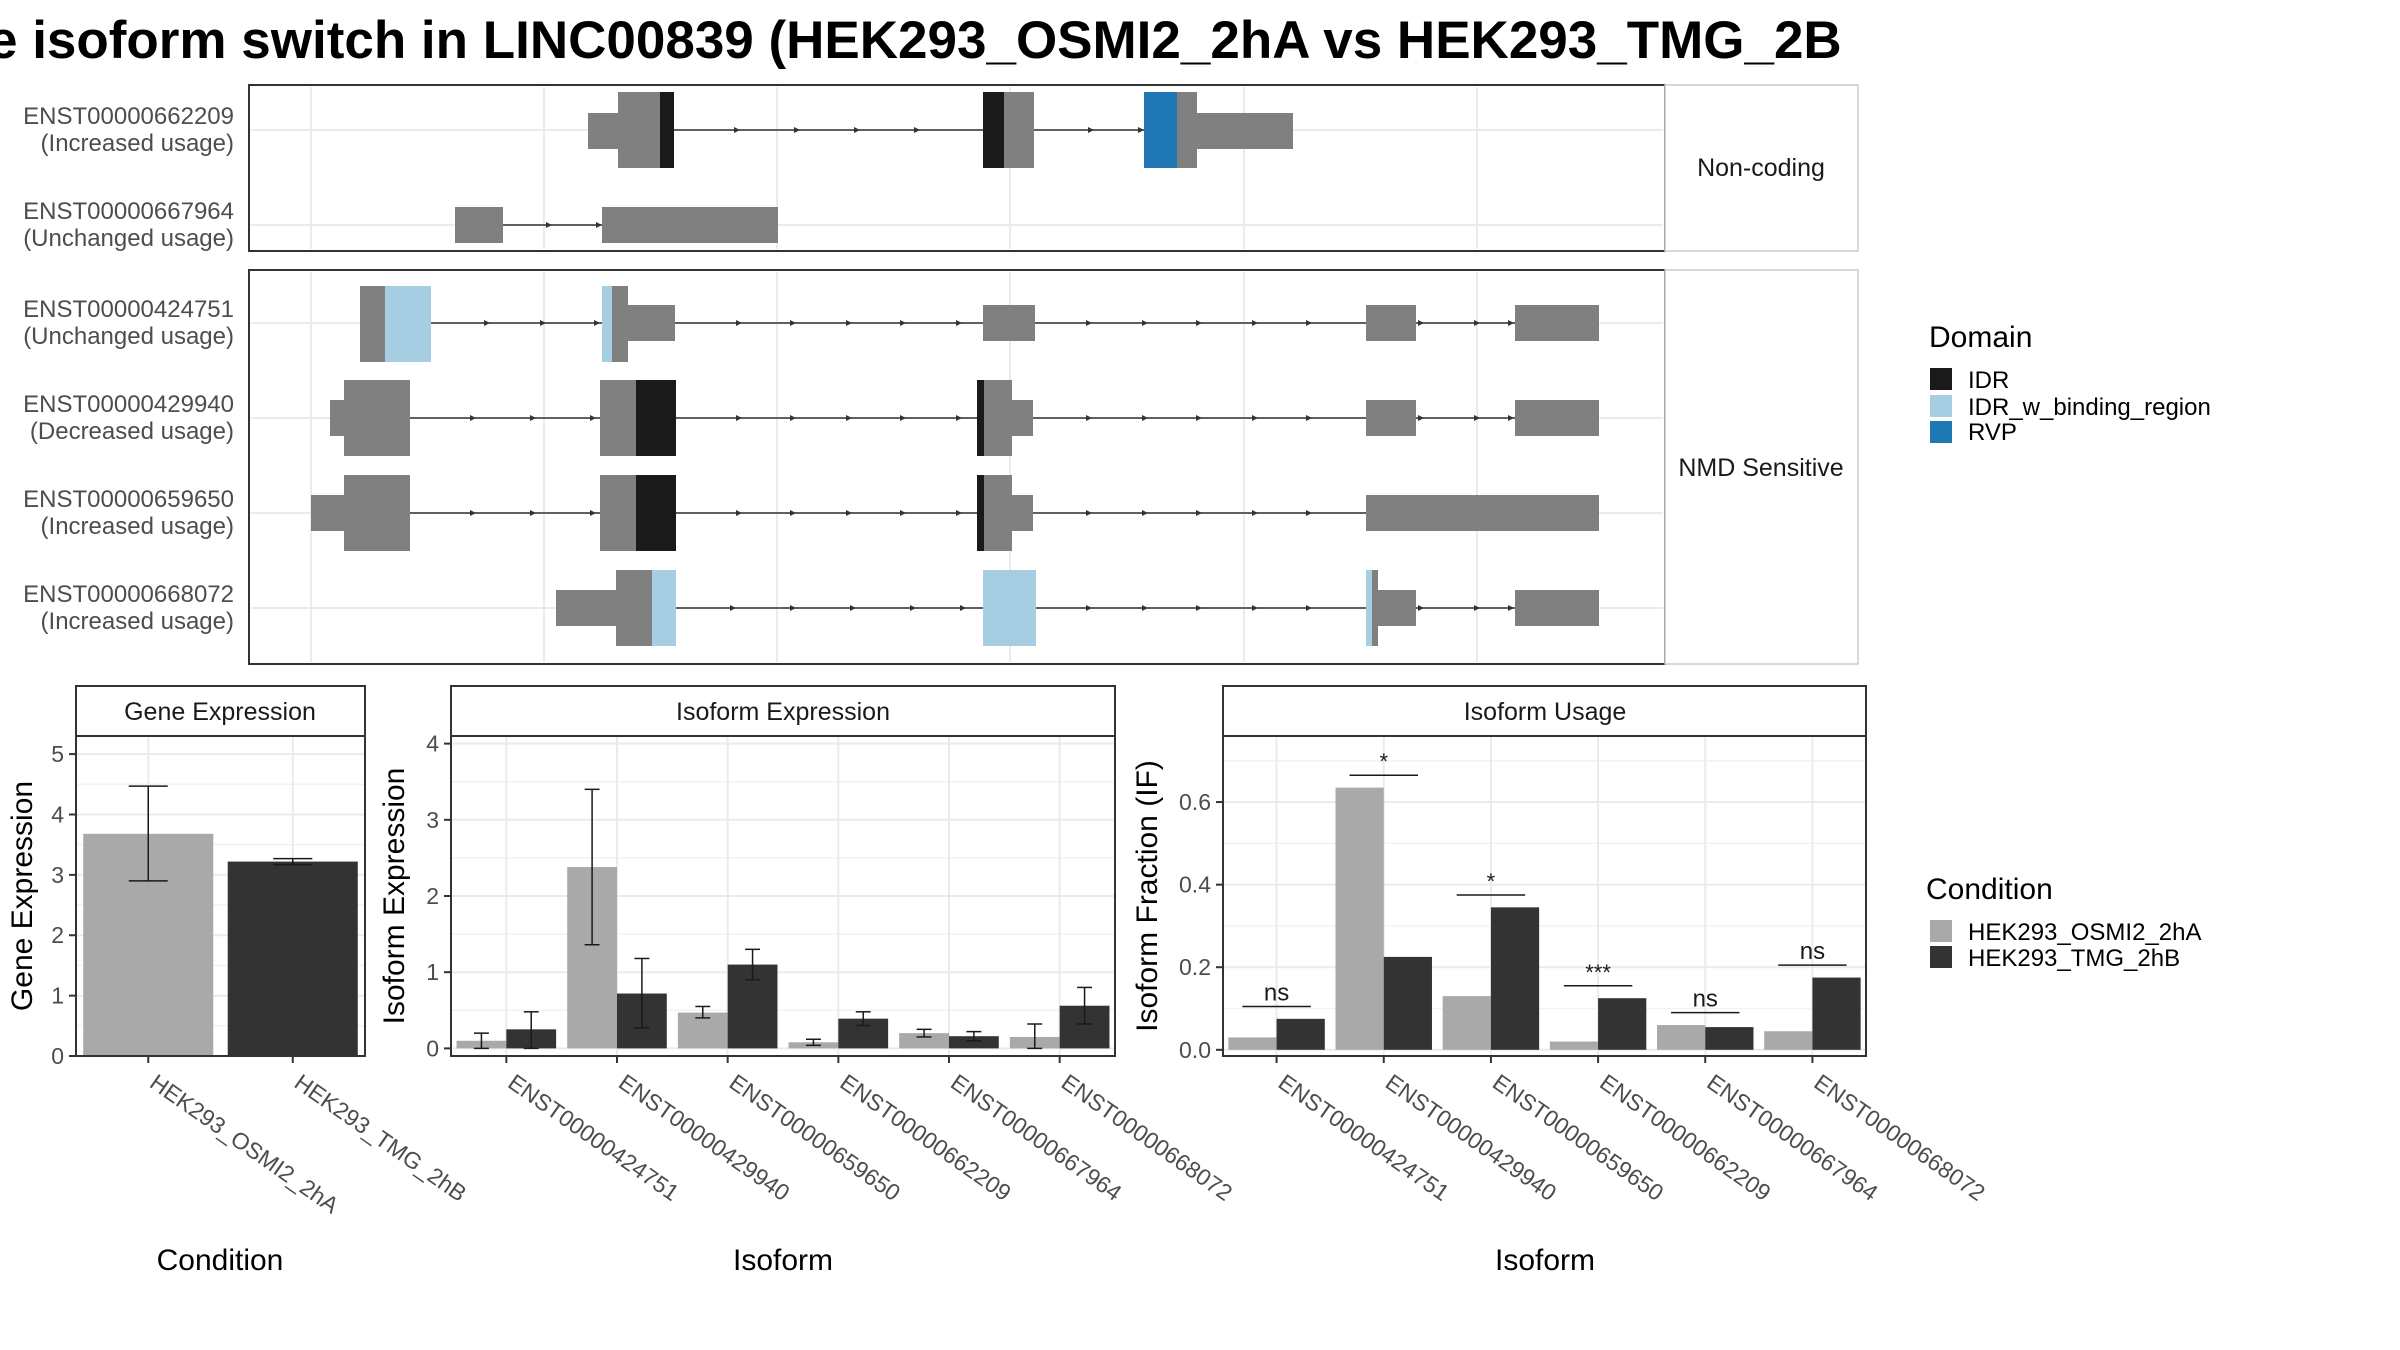 This screenshot has width=2400, height=1350. Describe the element at coordinates (1941, 379) in the screenshot. I see `legend-key-idr` at that location.